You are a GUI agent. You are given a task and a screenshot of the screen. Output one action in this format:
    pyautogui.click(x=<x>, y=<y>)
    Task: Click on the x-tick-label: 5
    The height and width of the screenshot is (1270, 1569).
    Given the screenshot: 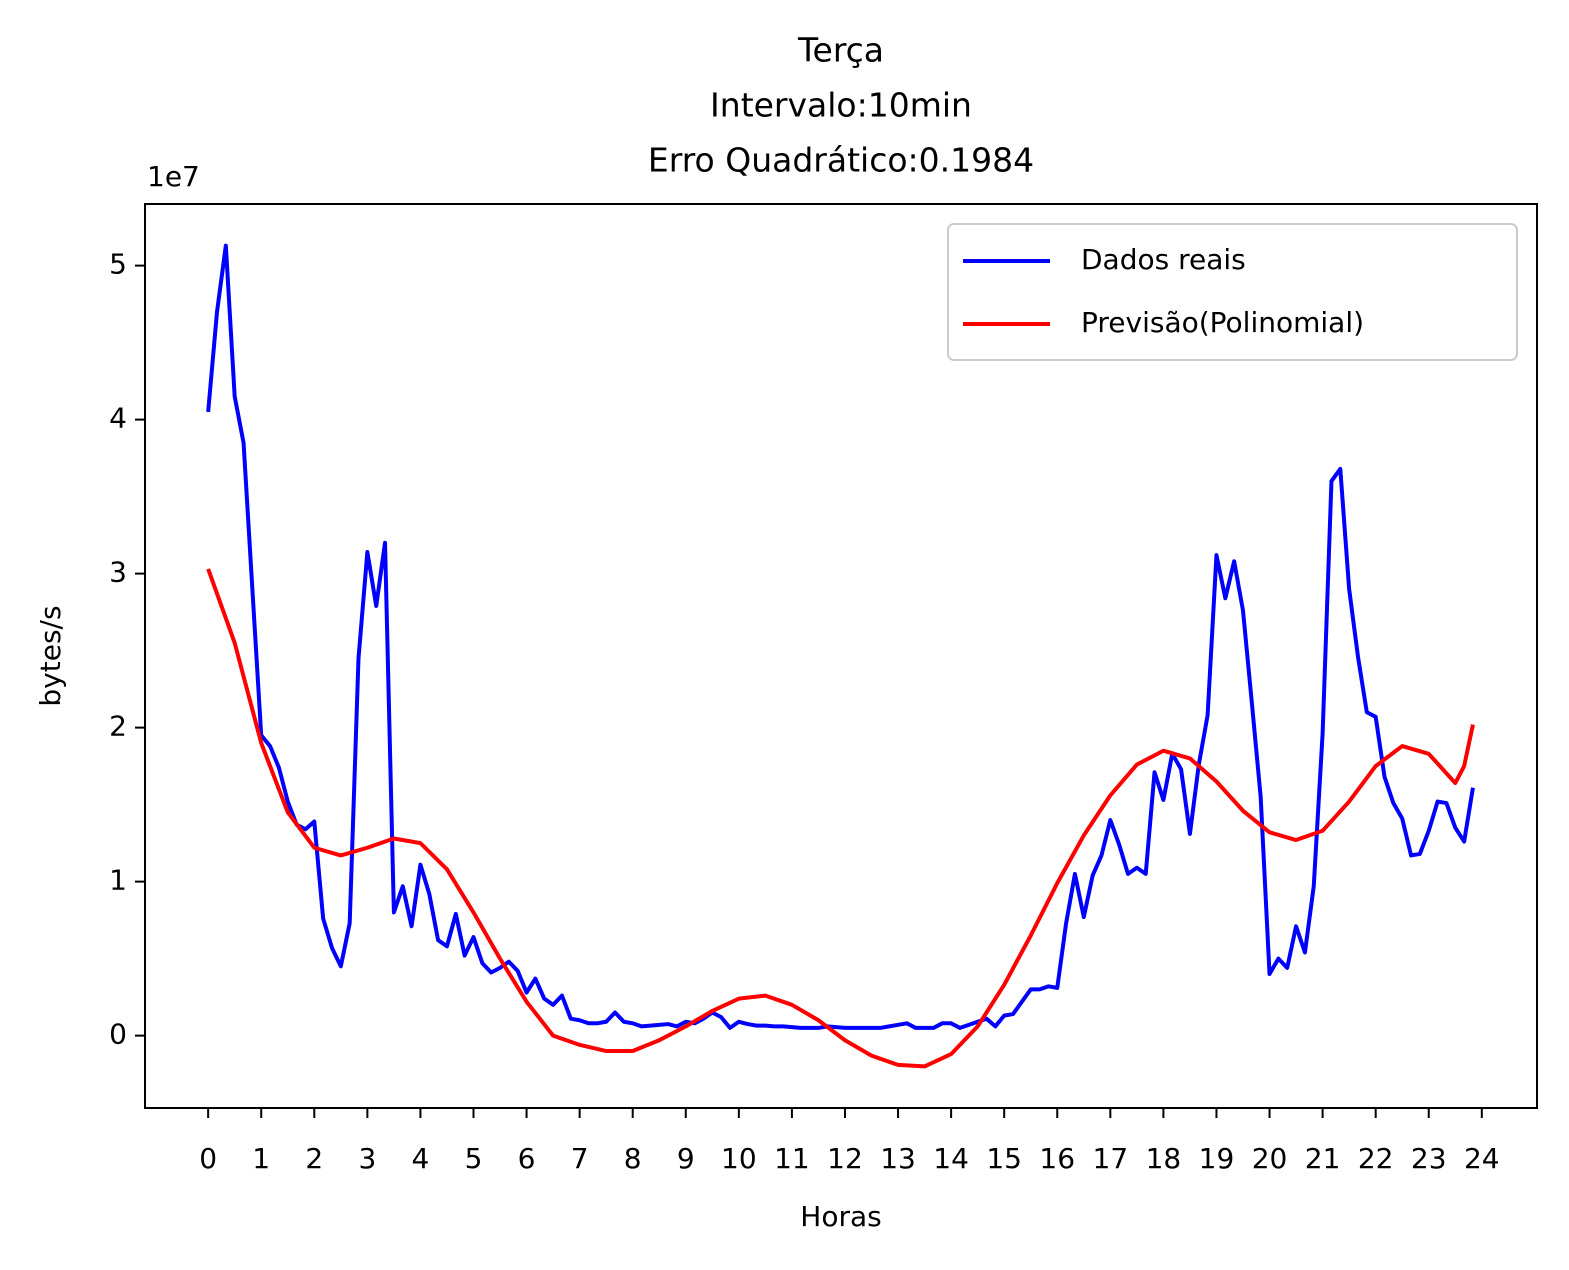 What is the action you would take?
    pyautogui.click(x=474, y=1158)
    